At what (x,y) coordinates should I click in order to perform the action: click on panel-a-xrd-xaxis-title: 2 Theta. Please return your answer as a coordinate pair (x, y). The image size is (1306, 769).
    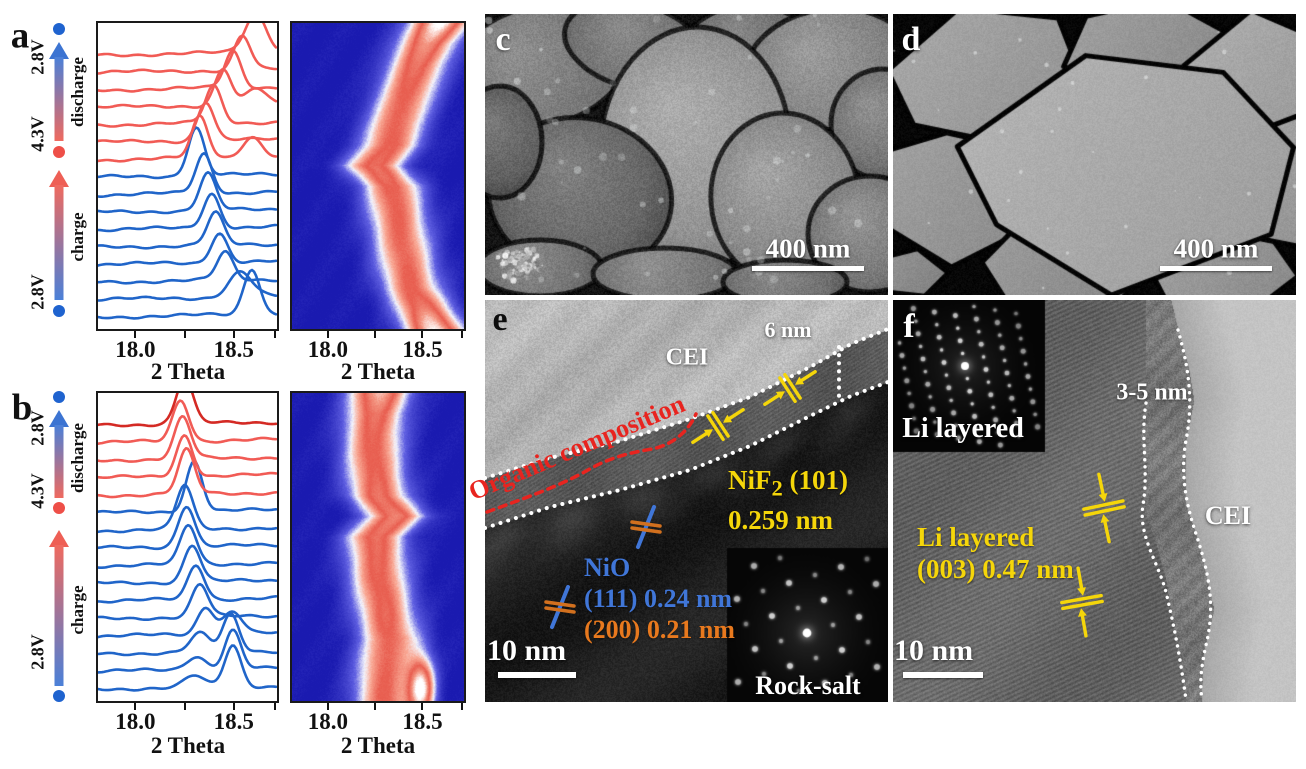
    Looking at the image, I should click on (188, 371).